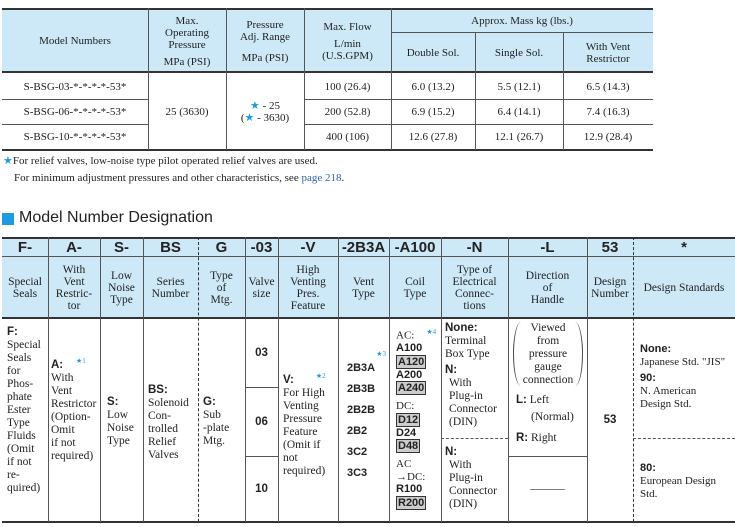  What do you see at coordinates (551, 438) in the screenshot?
I see `handle-right: R: Right` at bounding box center [551, 438].